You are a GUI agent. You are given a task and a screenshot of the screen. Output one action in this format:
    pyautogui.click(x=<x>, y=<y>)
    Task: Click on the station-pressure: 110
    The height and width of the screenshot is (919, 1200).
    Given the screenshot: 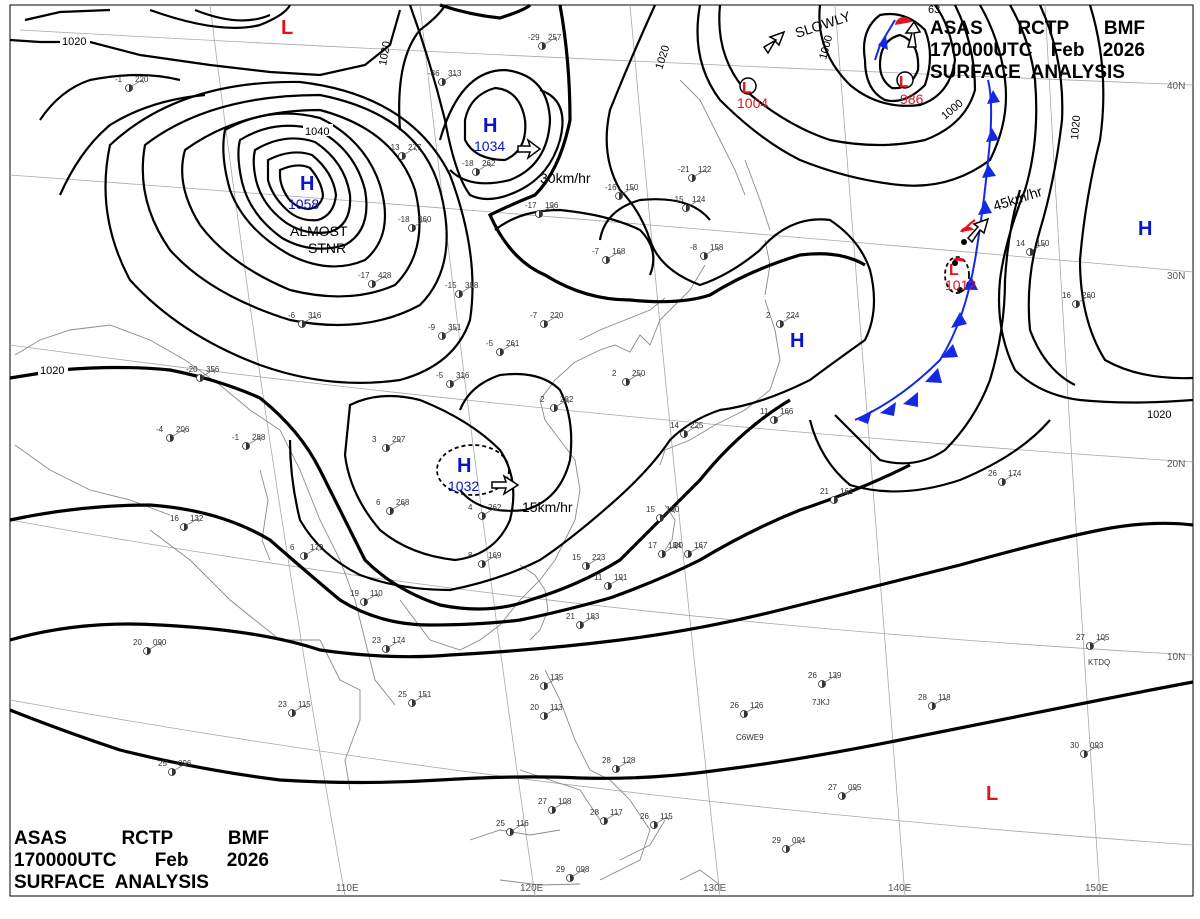 What is the action you would take?
    pyautogui.click(x=376, y=593)
    